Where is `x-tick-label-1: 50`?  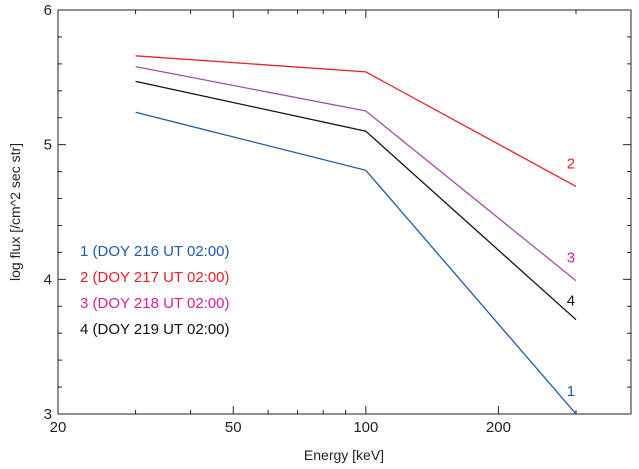 x-tick-label-1: 50 is located at coordinates (233, 427).